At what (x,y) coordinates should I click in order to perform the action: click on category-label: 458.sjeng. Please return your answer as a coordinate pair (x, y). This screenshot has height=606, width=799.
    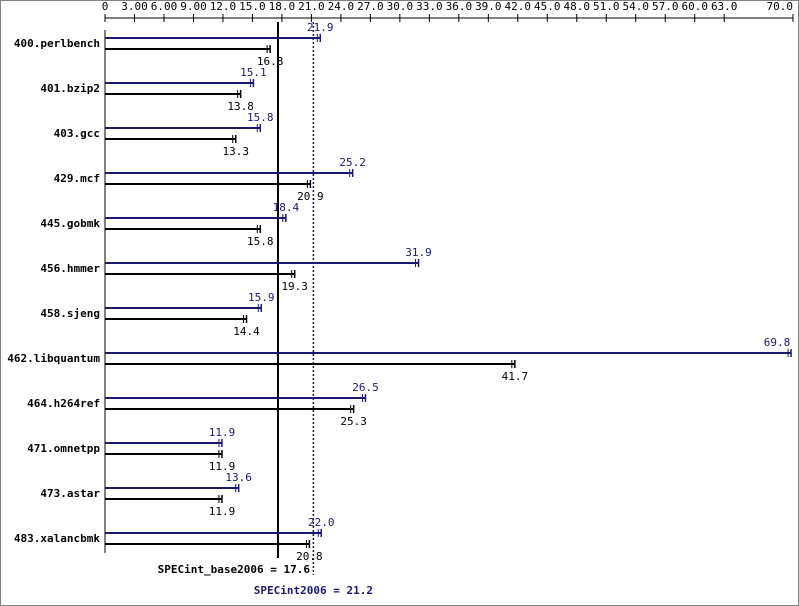
    Looking at the image, I should click on (70, 313).